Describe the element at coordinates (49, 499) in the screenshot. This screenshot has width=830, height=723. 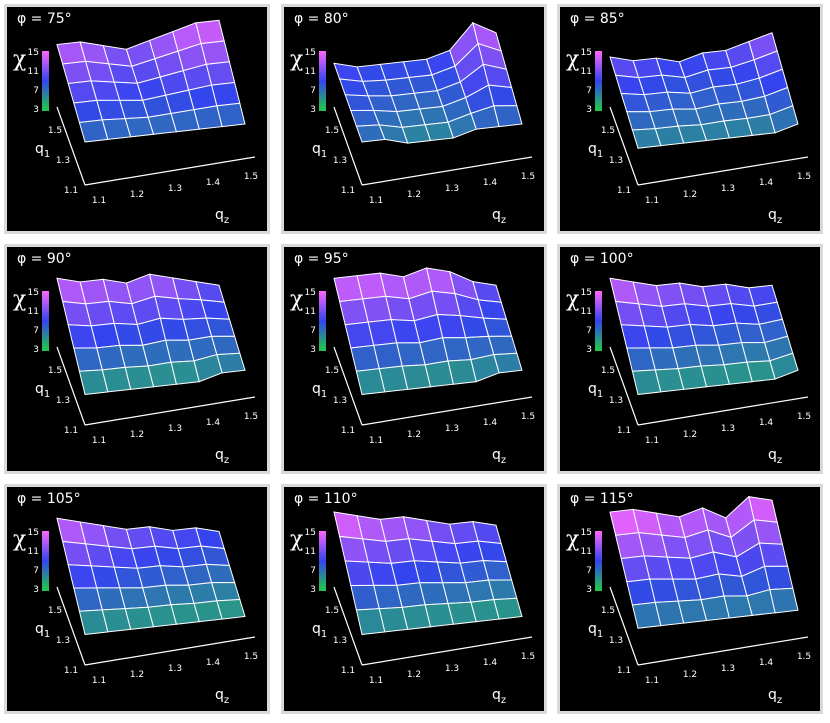
I see `phi-title: φ = 105°` at that location.